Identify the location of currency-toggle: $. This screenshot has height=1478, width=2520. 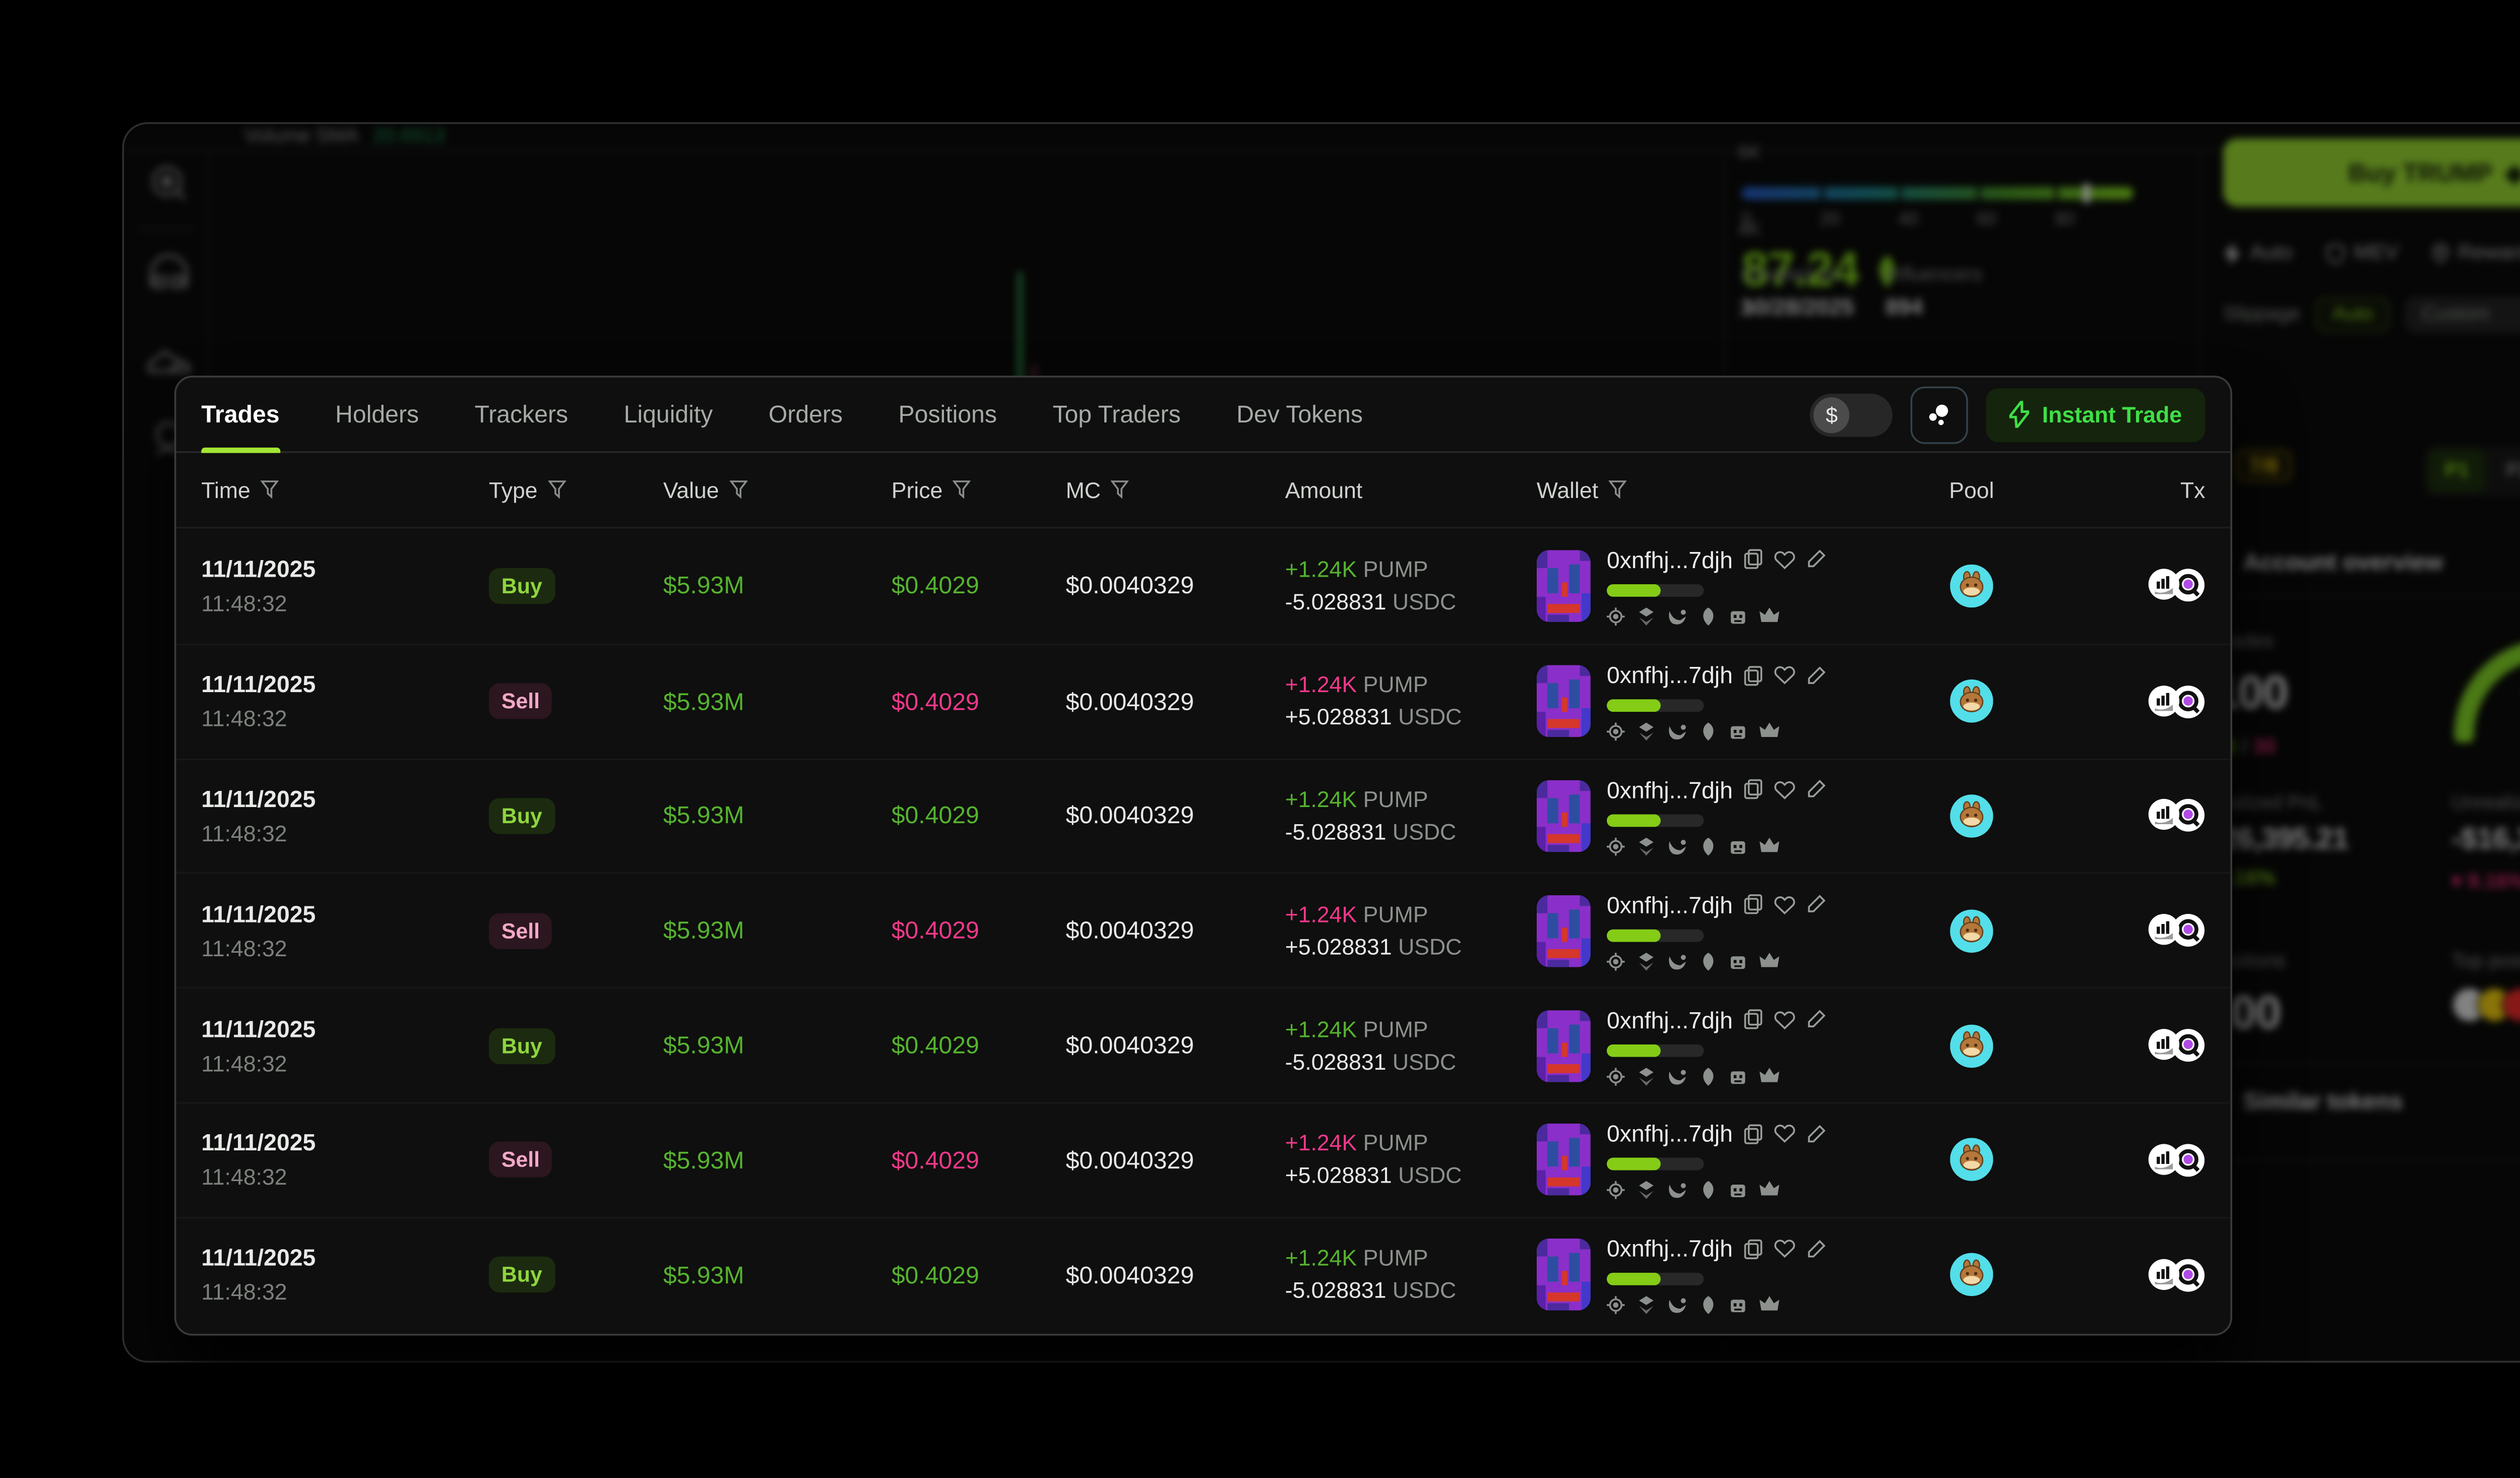
(1852, 414).